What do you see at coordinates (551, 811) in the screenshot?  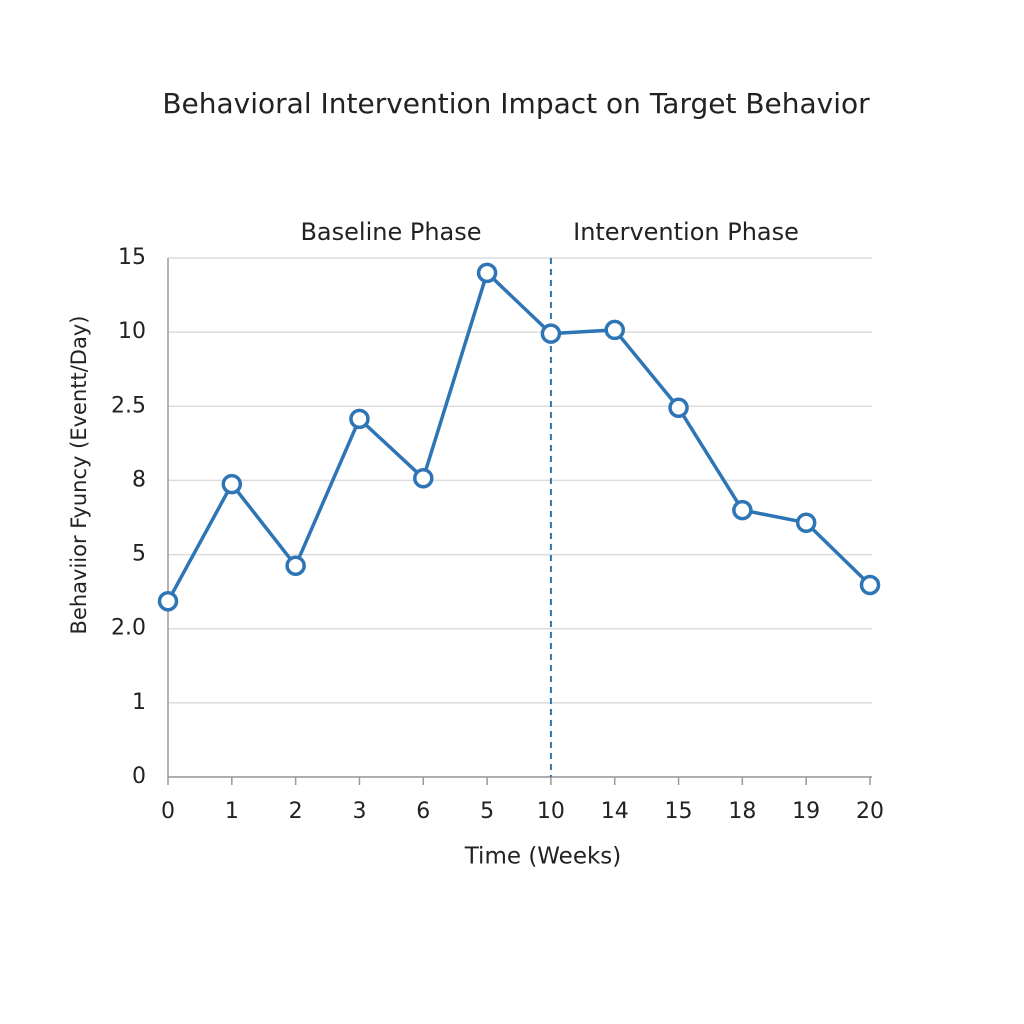 I see `x-tick-label: 10` at bounding box center [551, 811].